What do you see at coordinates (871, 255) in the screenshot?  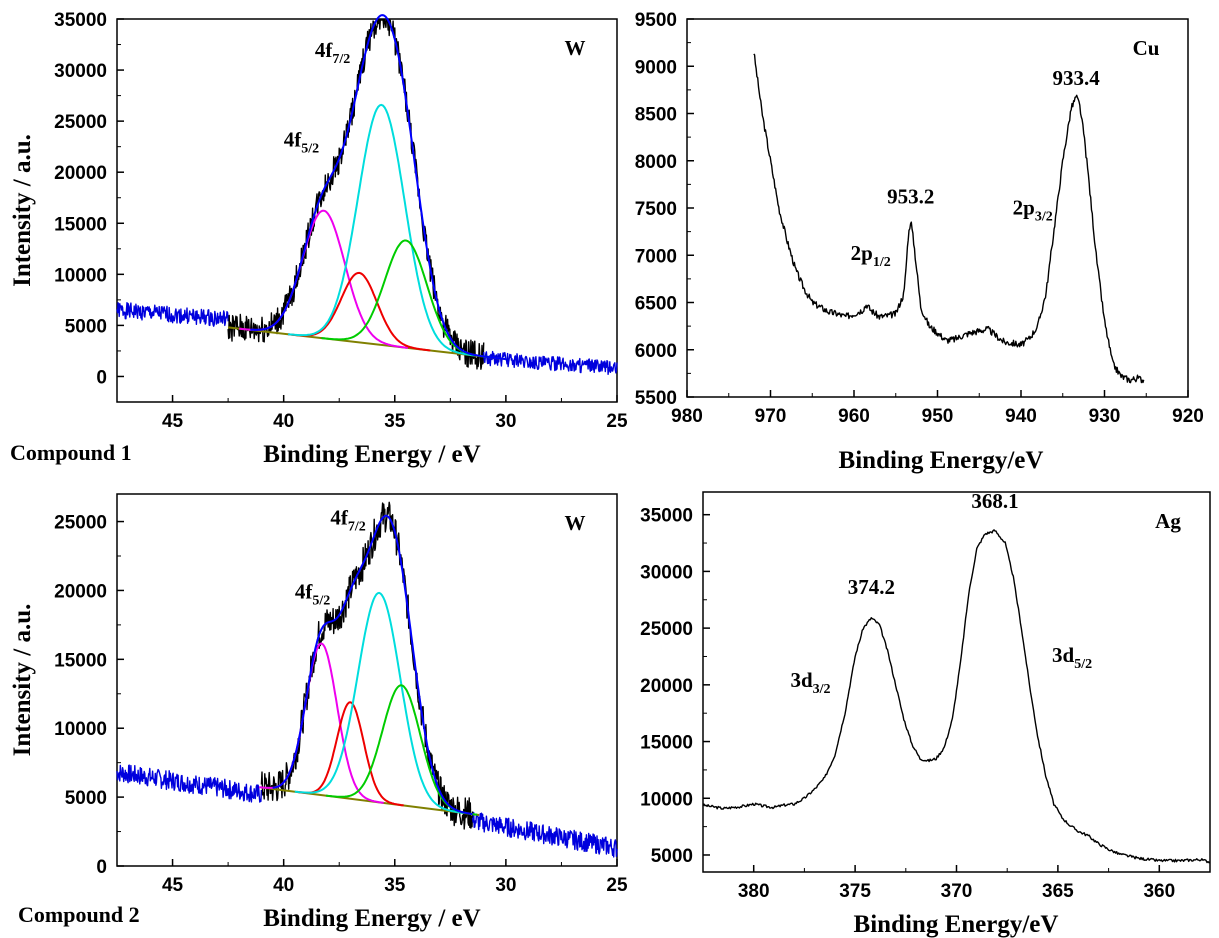 I see `peak-annotation: 2p1/2` at bounding box center [871, 255].